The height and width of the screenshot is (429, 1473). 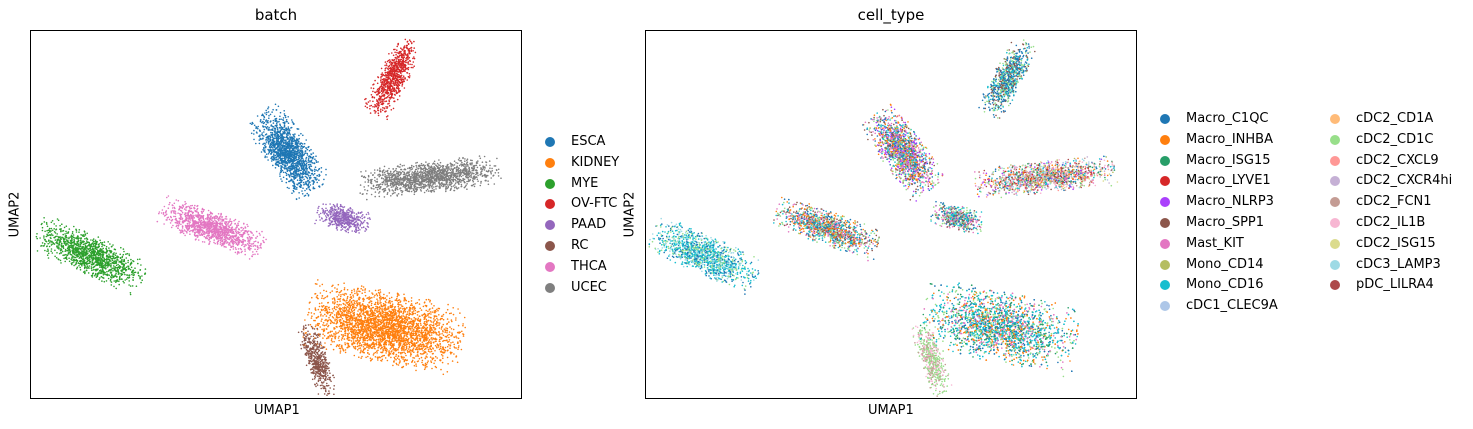 I want to click on legend-label: THCA, so click(x=589, y=267).